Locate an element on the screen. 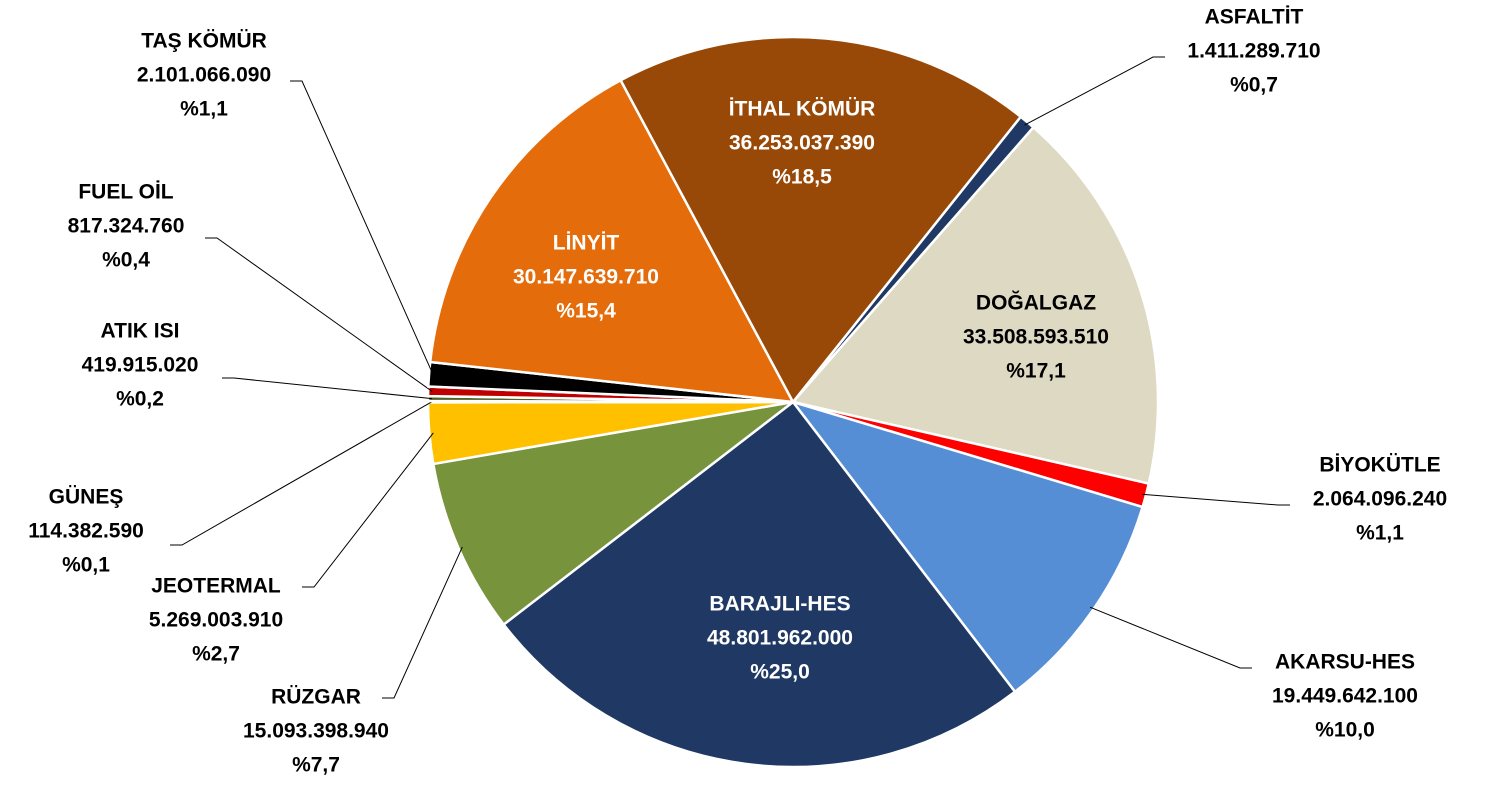 This screenshot has width=1485, height=789. data-label: %0,1 is located at coordinates (86, 565).